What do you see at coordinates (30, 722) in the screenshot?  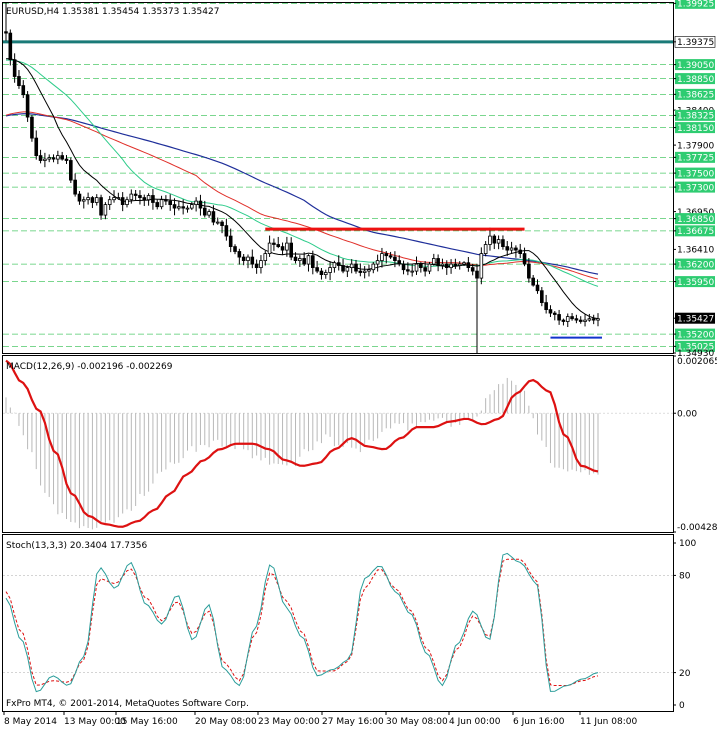 I see `time-tick-label: 8 May 2014` at bounding box center [30, 722].